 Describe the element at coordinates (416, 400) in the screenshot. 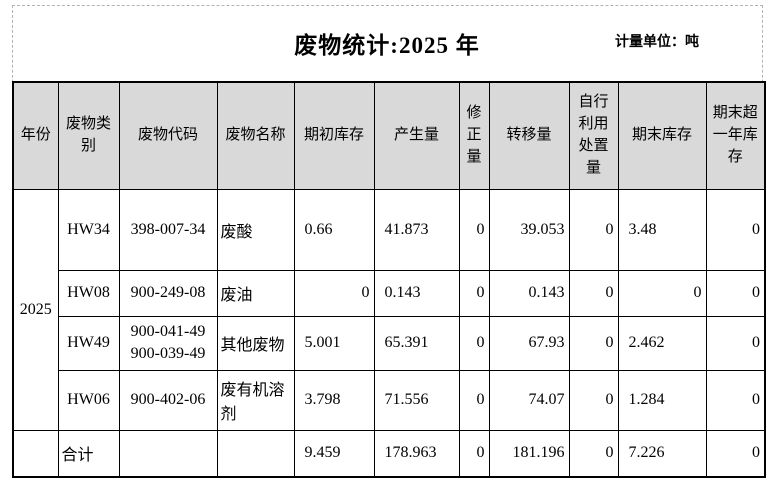

I see `cell-generated: 71.556` at that location.